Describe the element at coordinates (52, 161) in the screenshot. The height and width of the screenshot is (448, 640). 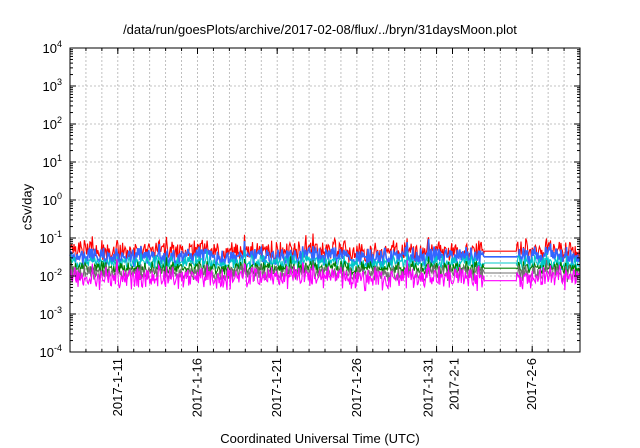
I see `y-tick-label: 10¹` at that location.